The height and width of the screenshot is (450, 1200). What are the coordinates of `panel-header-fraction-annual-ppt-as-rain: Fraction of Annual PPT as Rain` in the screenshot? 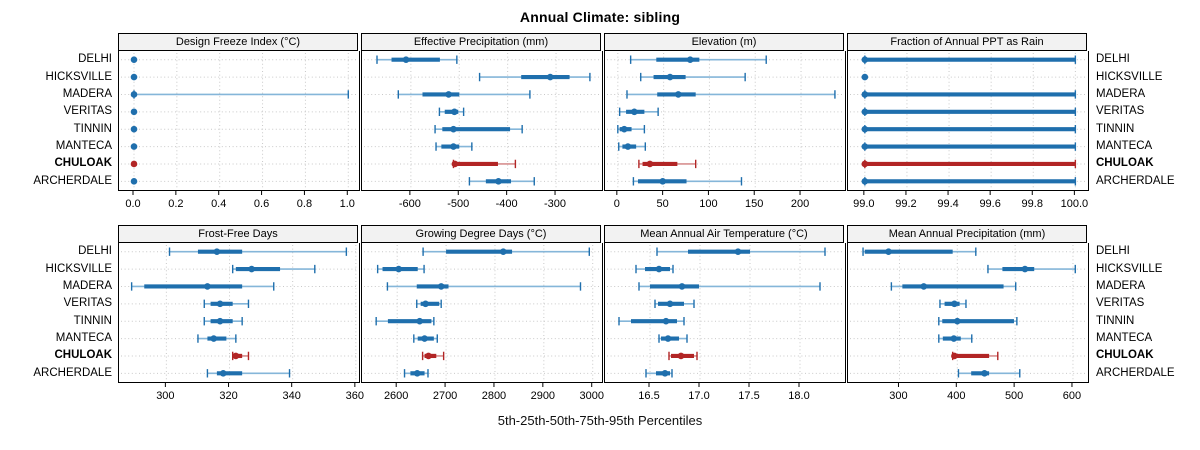 It's located at (967, 42).